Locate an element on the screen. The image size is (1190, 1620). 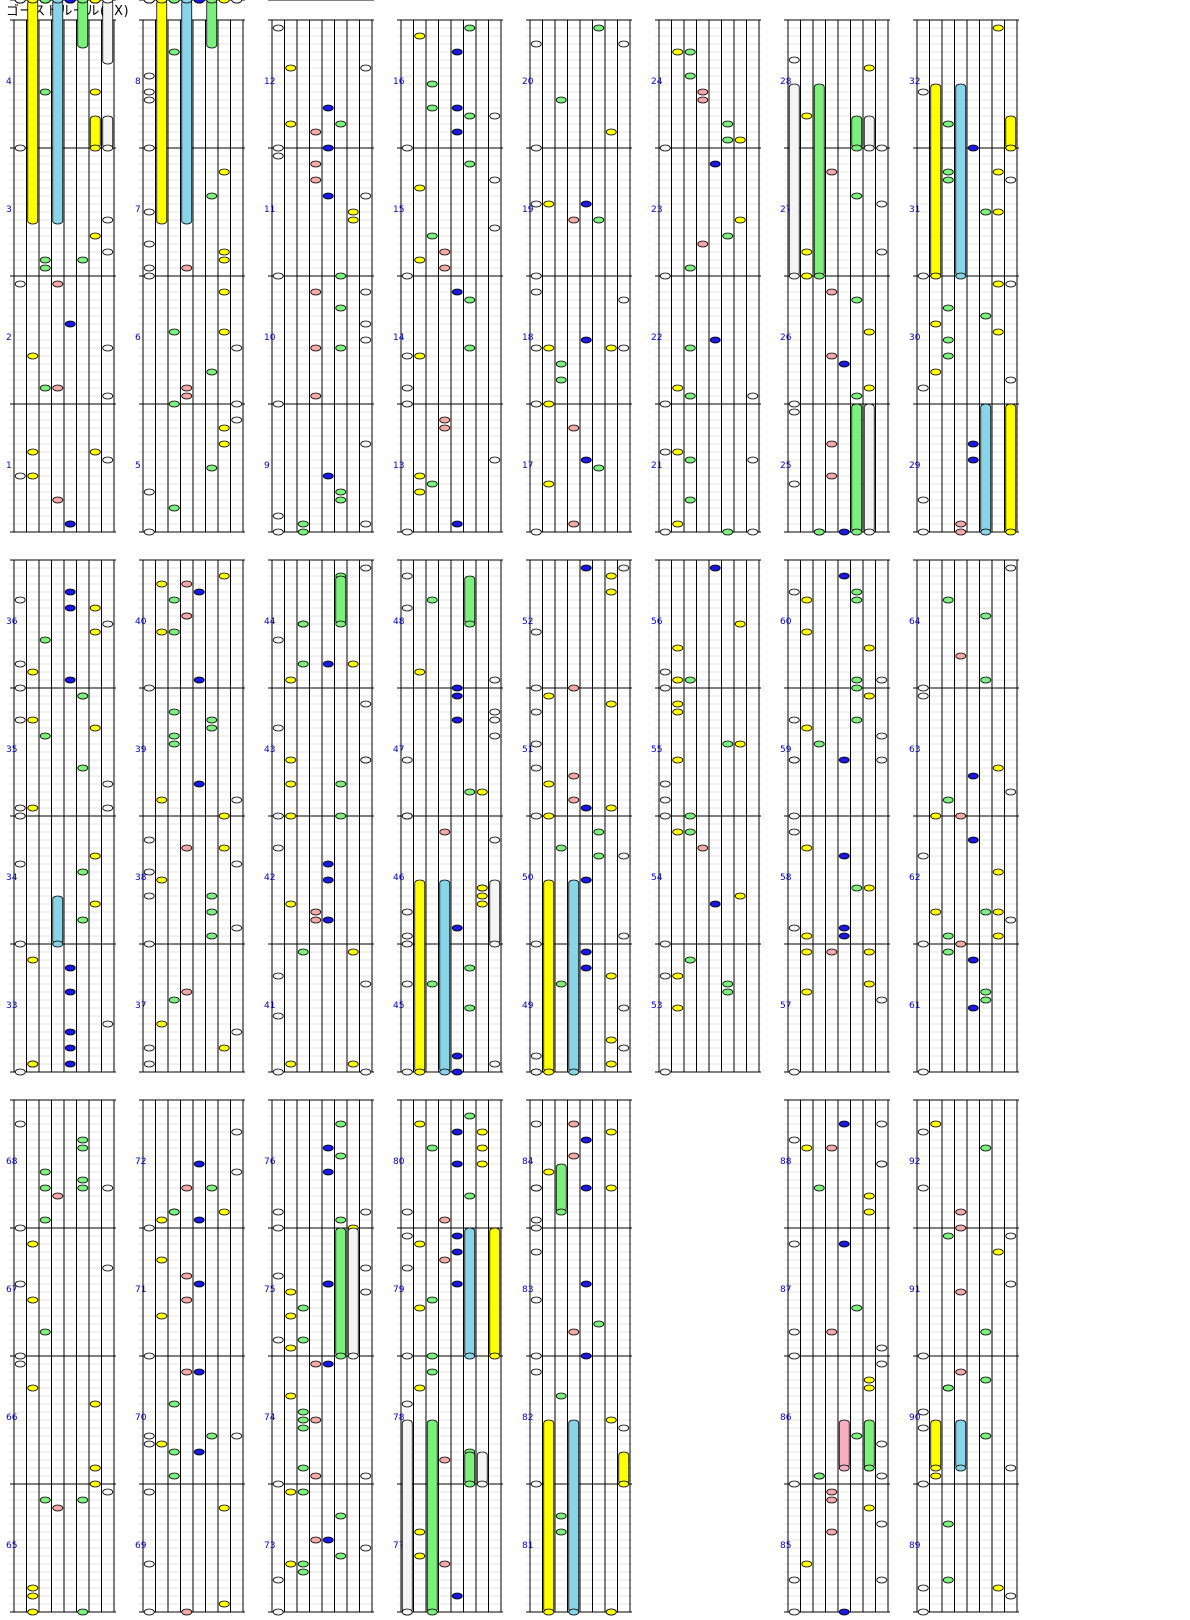
measure-number: 27 is located at coordinates (785, 210).